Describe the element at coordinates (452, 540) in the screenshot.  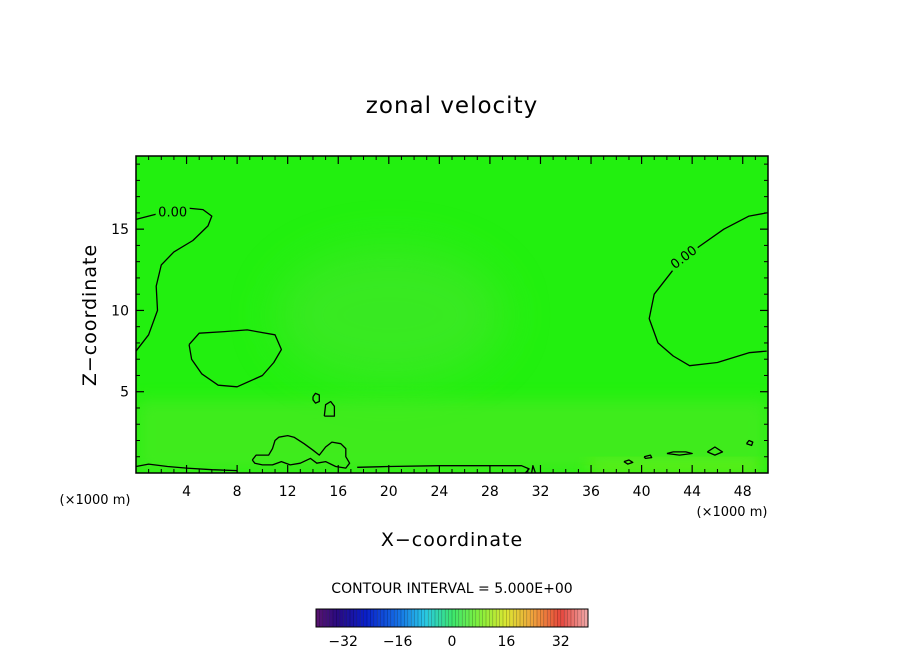
I see `x-axis-label: X−coordinate` at that location.